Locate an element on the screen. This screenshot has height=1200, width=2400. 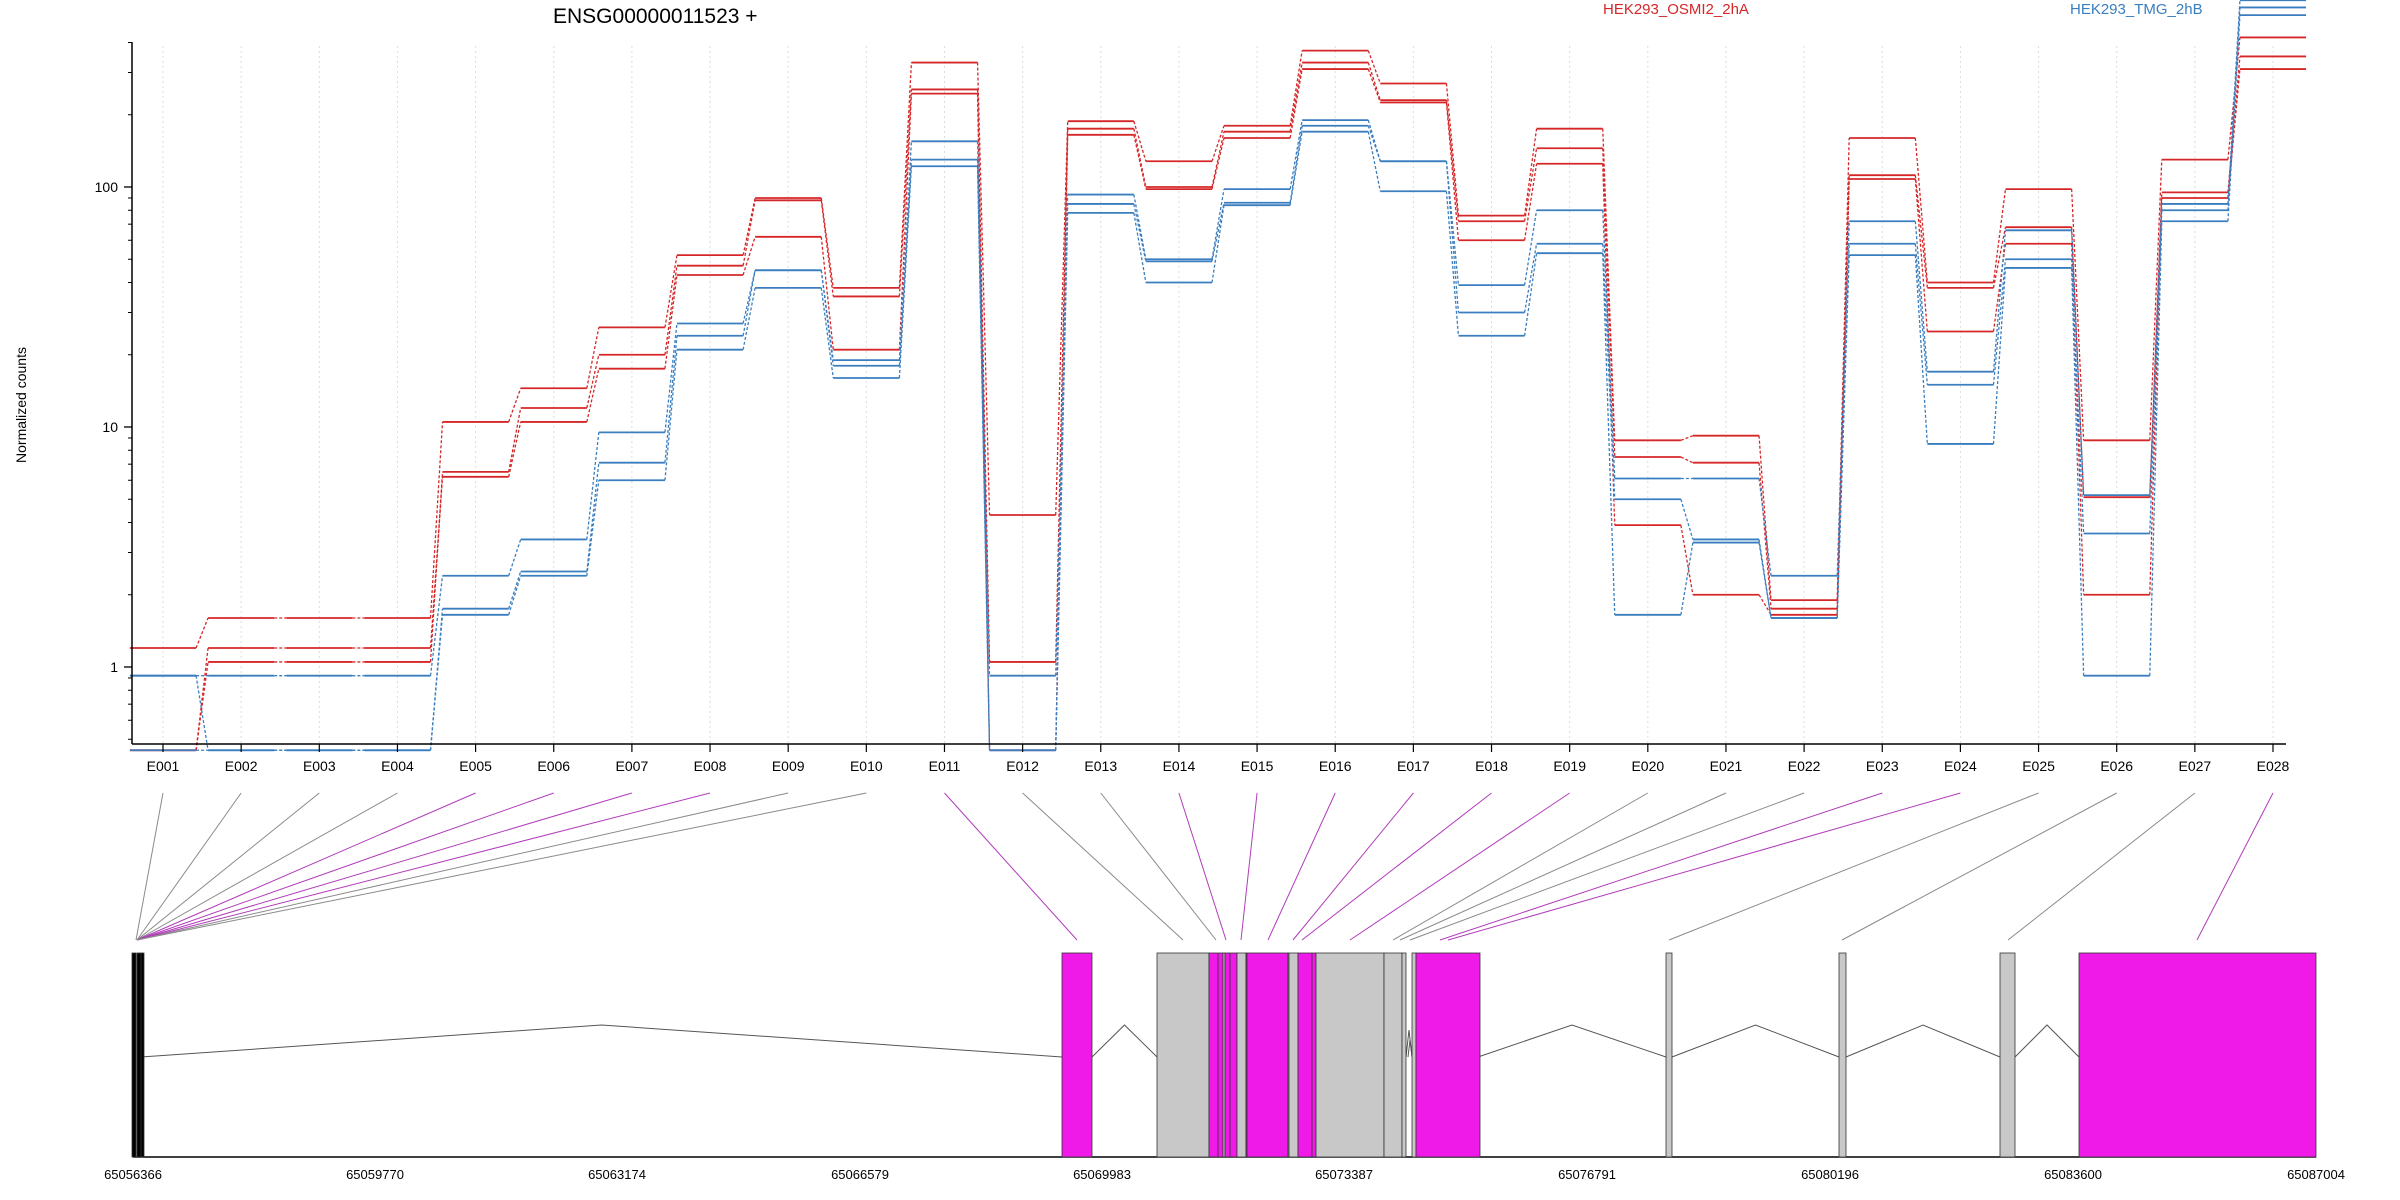
x-tick-label-e016: E016 is located at coordinates (1335, 766).